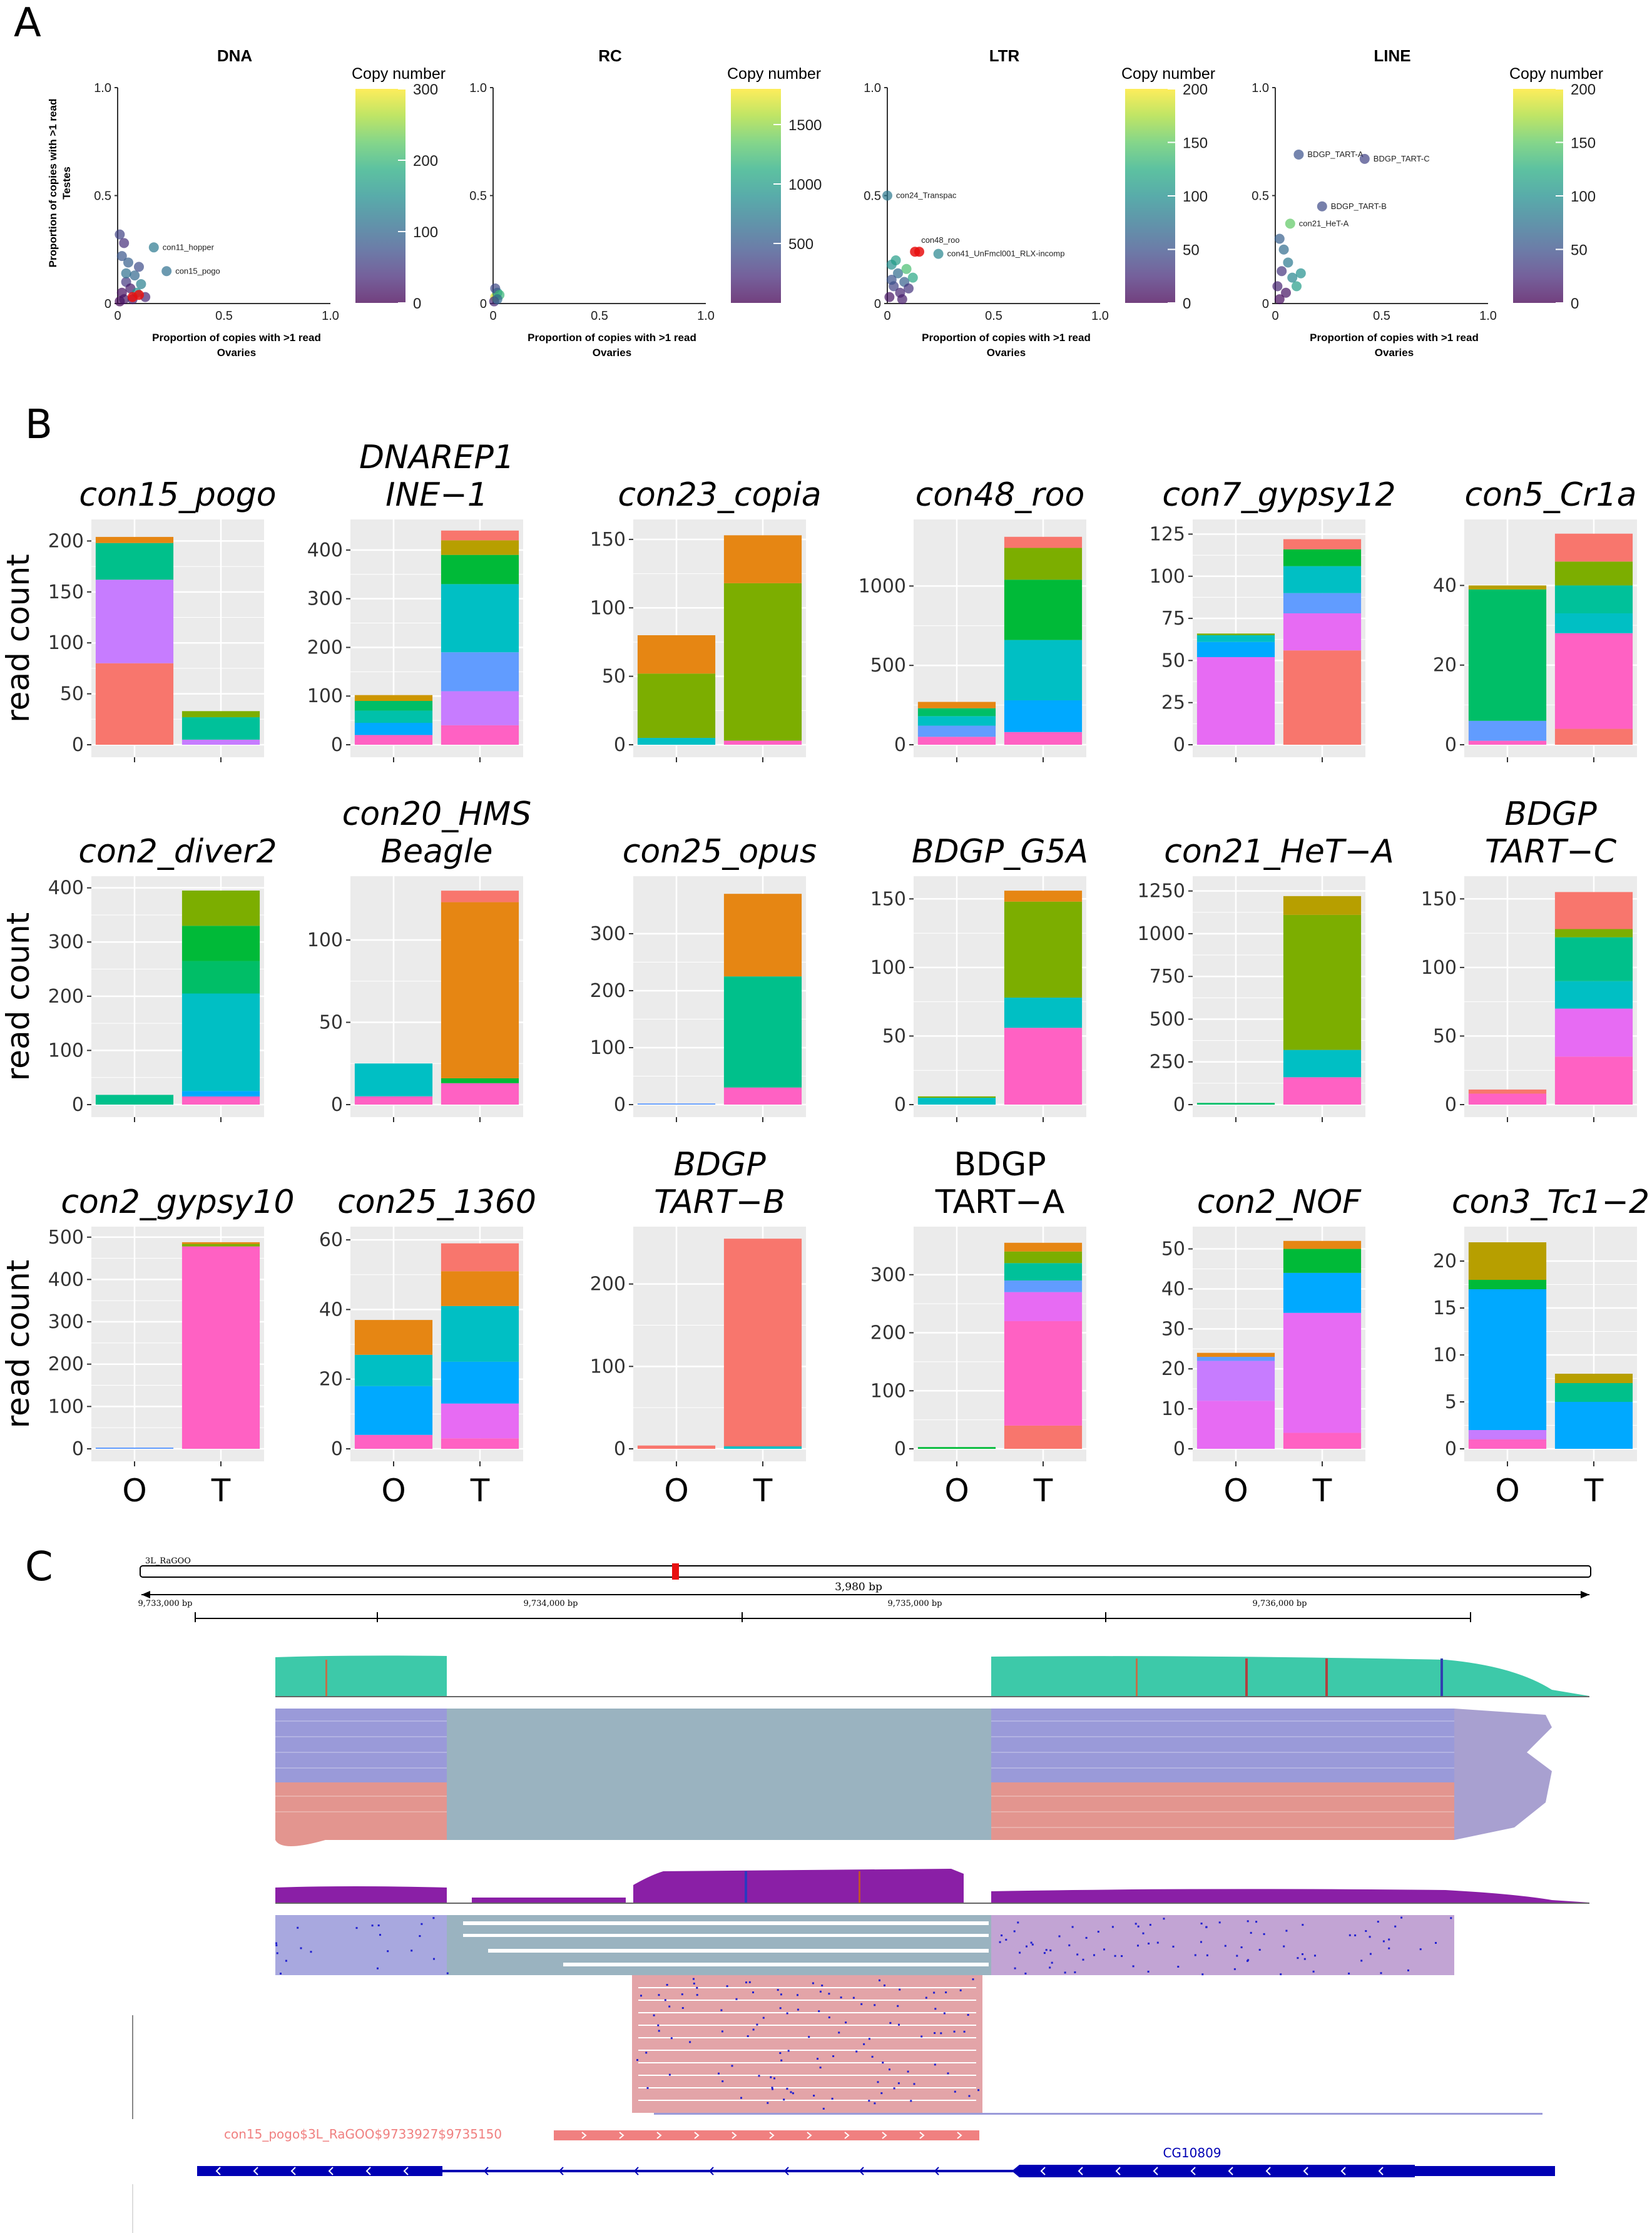 This screenshot has width=1652, height=2233. Describe the element at coordinates (330, 316) in the screenshot. I see `x-tick-label: 1.0` at that location.